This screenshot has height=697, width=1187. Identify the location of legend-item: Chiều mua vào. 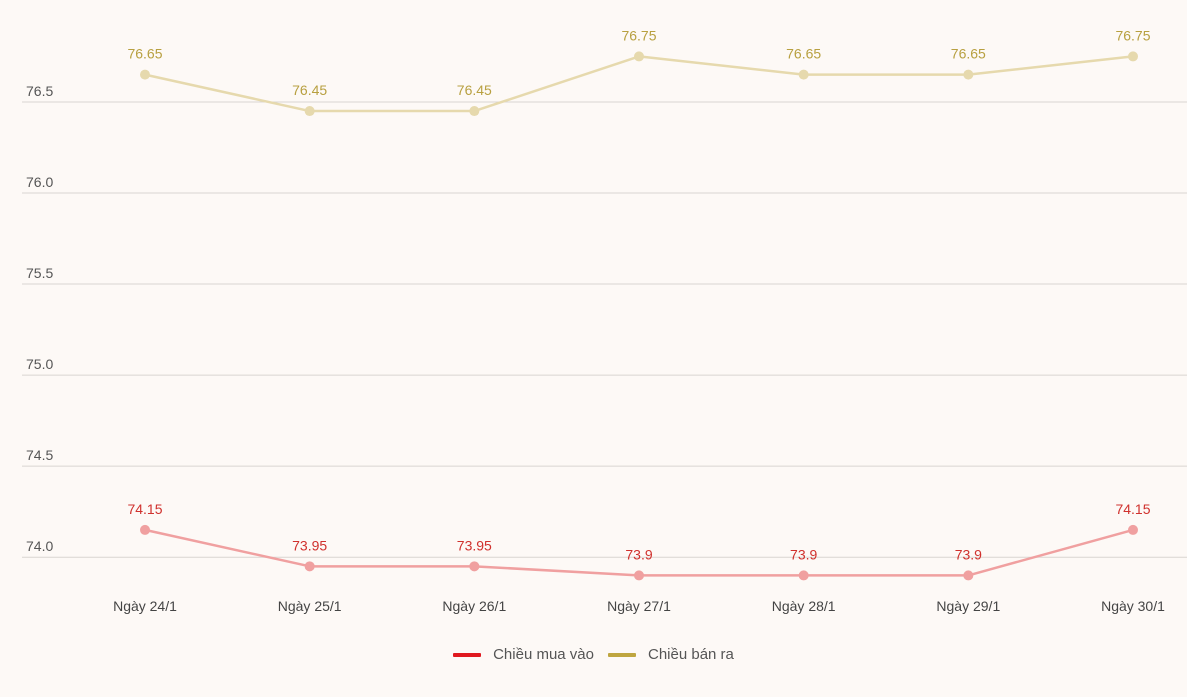
(523, 654).